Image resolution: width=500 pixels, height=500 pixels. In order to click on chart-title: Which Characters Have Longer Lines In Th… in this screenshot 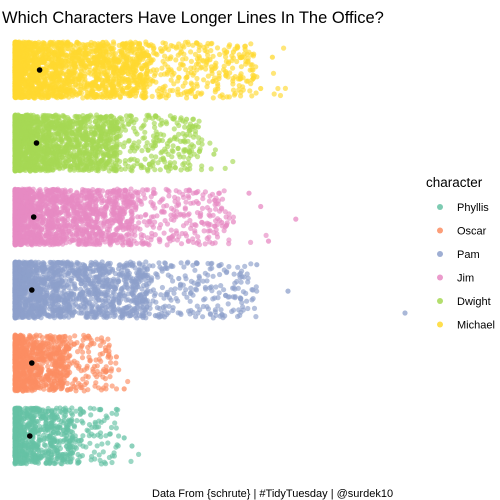, I will do `click(193, 18)`.